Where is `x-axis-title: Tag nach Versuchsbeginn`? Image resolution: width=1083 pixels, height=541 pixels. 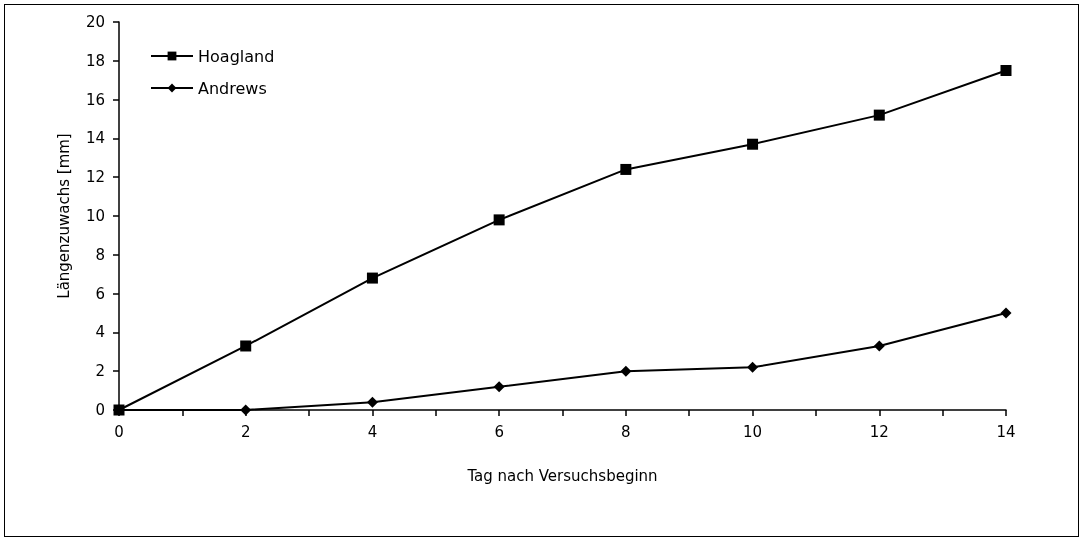 x-axis-title: Tag nach Versuchsbeginn is located at coordinates (562, 475).